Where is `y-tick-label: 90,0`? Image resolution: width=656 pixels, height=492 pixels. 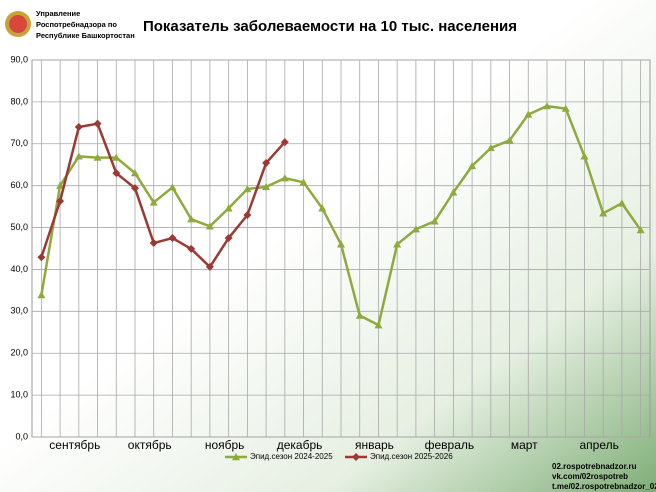 y-tick-label: 90,0 is located at coordinates (19, 59).